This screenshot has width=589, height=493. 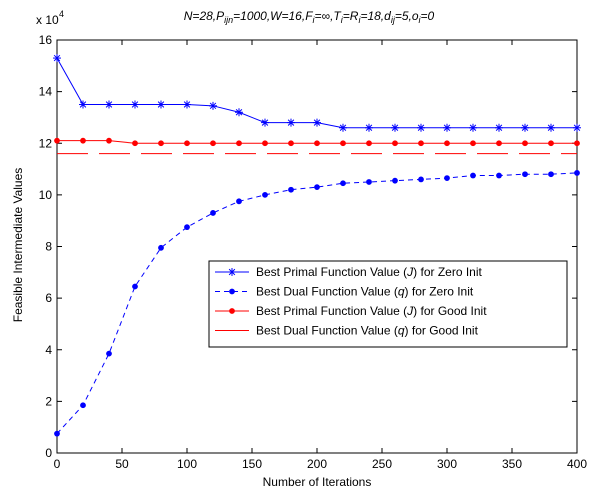 What do you see at coordinates (18, 245) in the screenshot?
I see `y-axis-label: Feasible Intermediate Values` at bounding box center [18, 245].